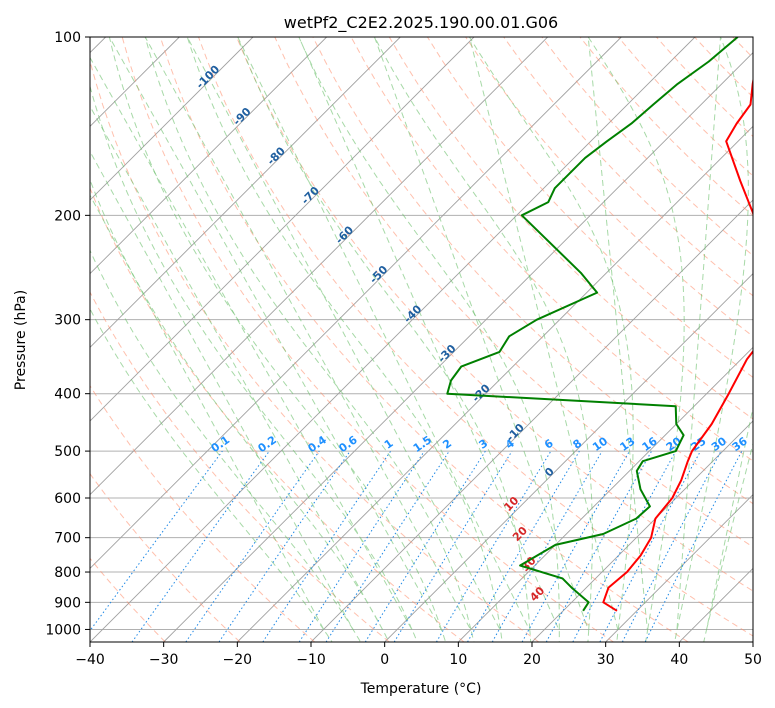 Image resolution: width=775 pixels, height=708 pixels. I want to click on isotherm-label: -40, so click(412, 313).